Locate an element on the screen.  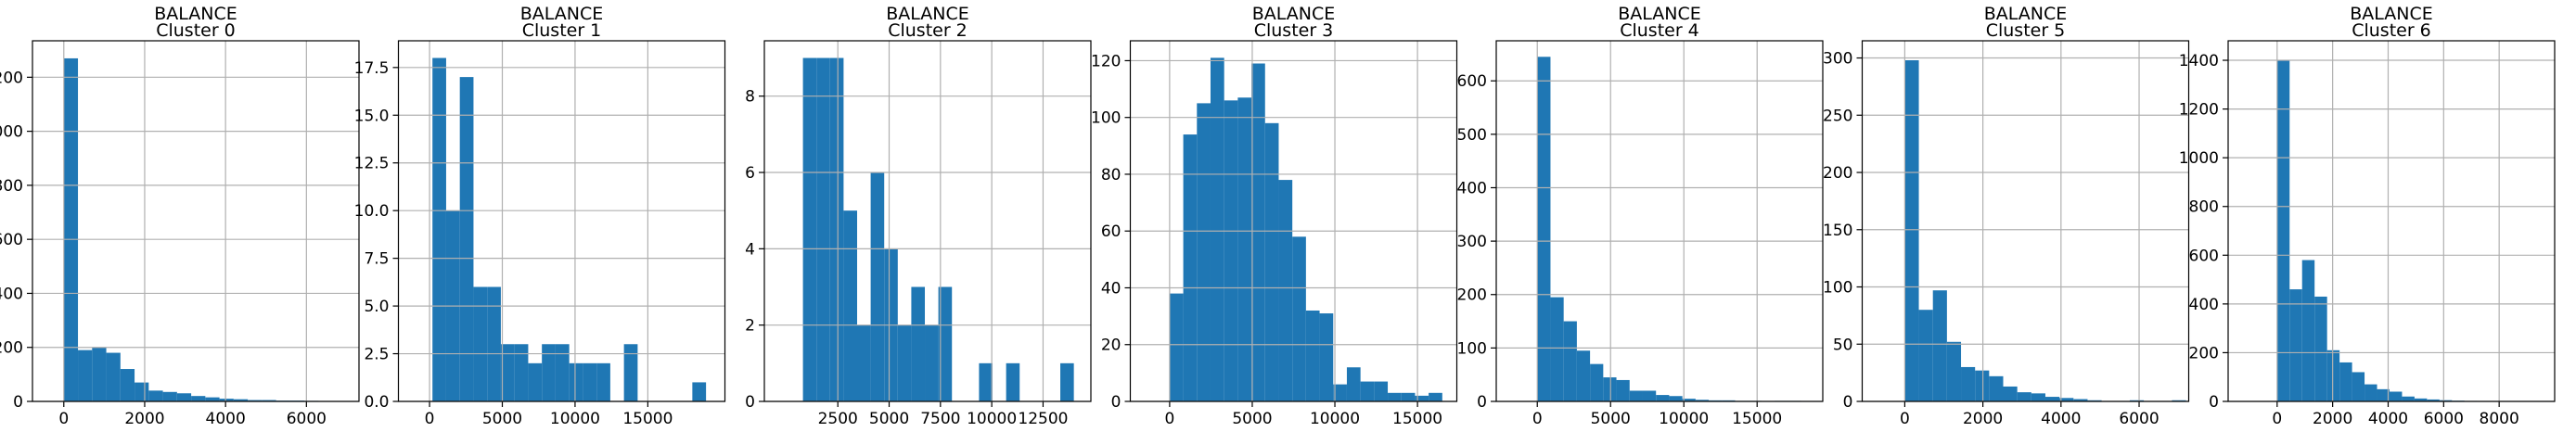
y-tick-label: 2 is located at coordinates (750, 326).